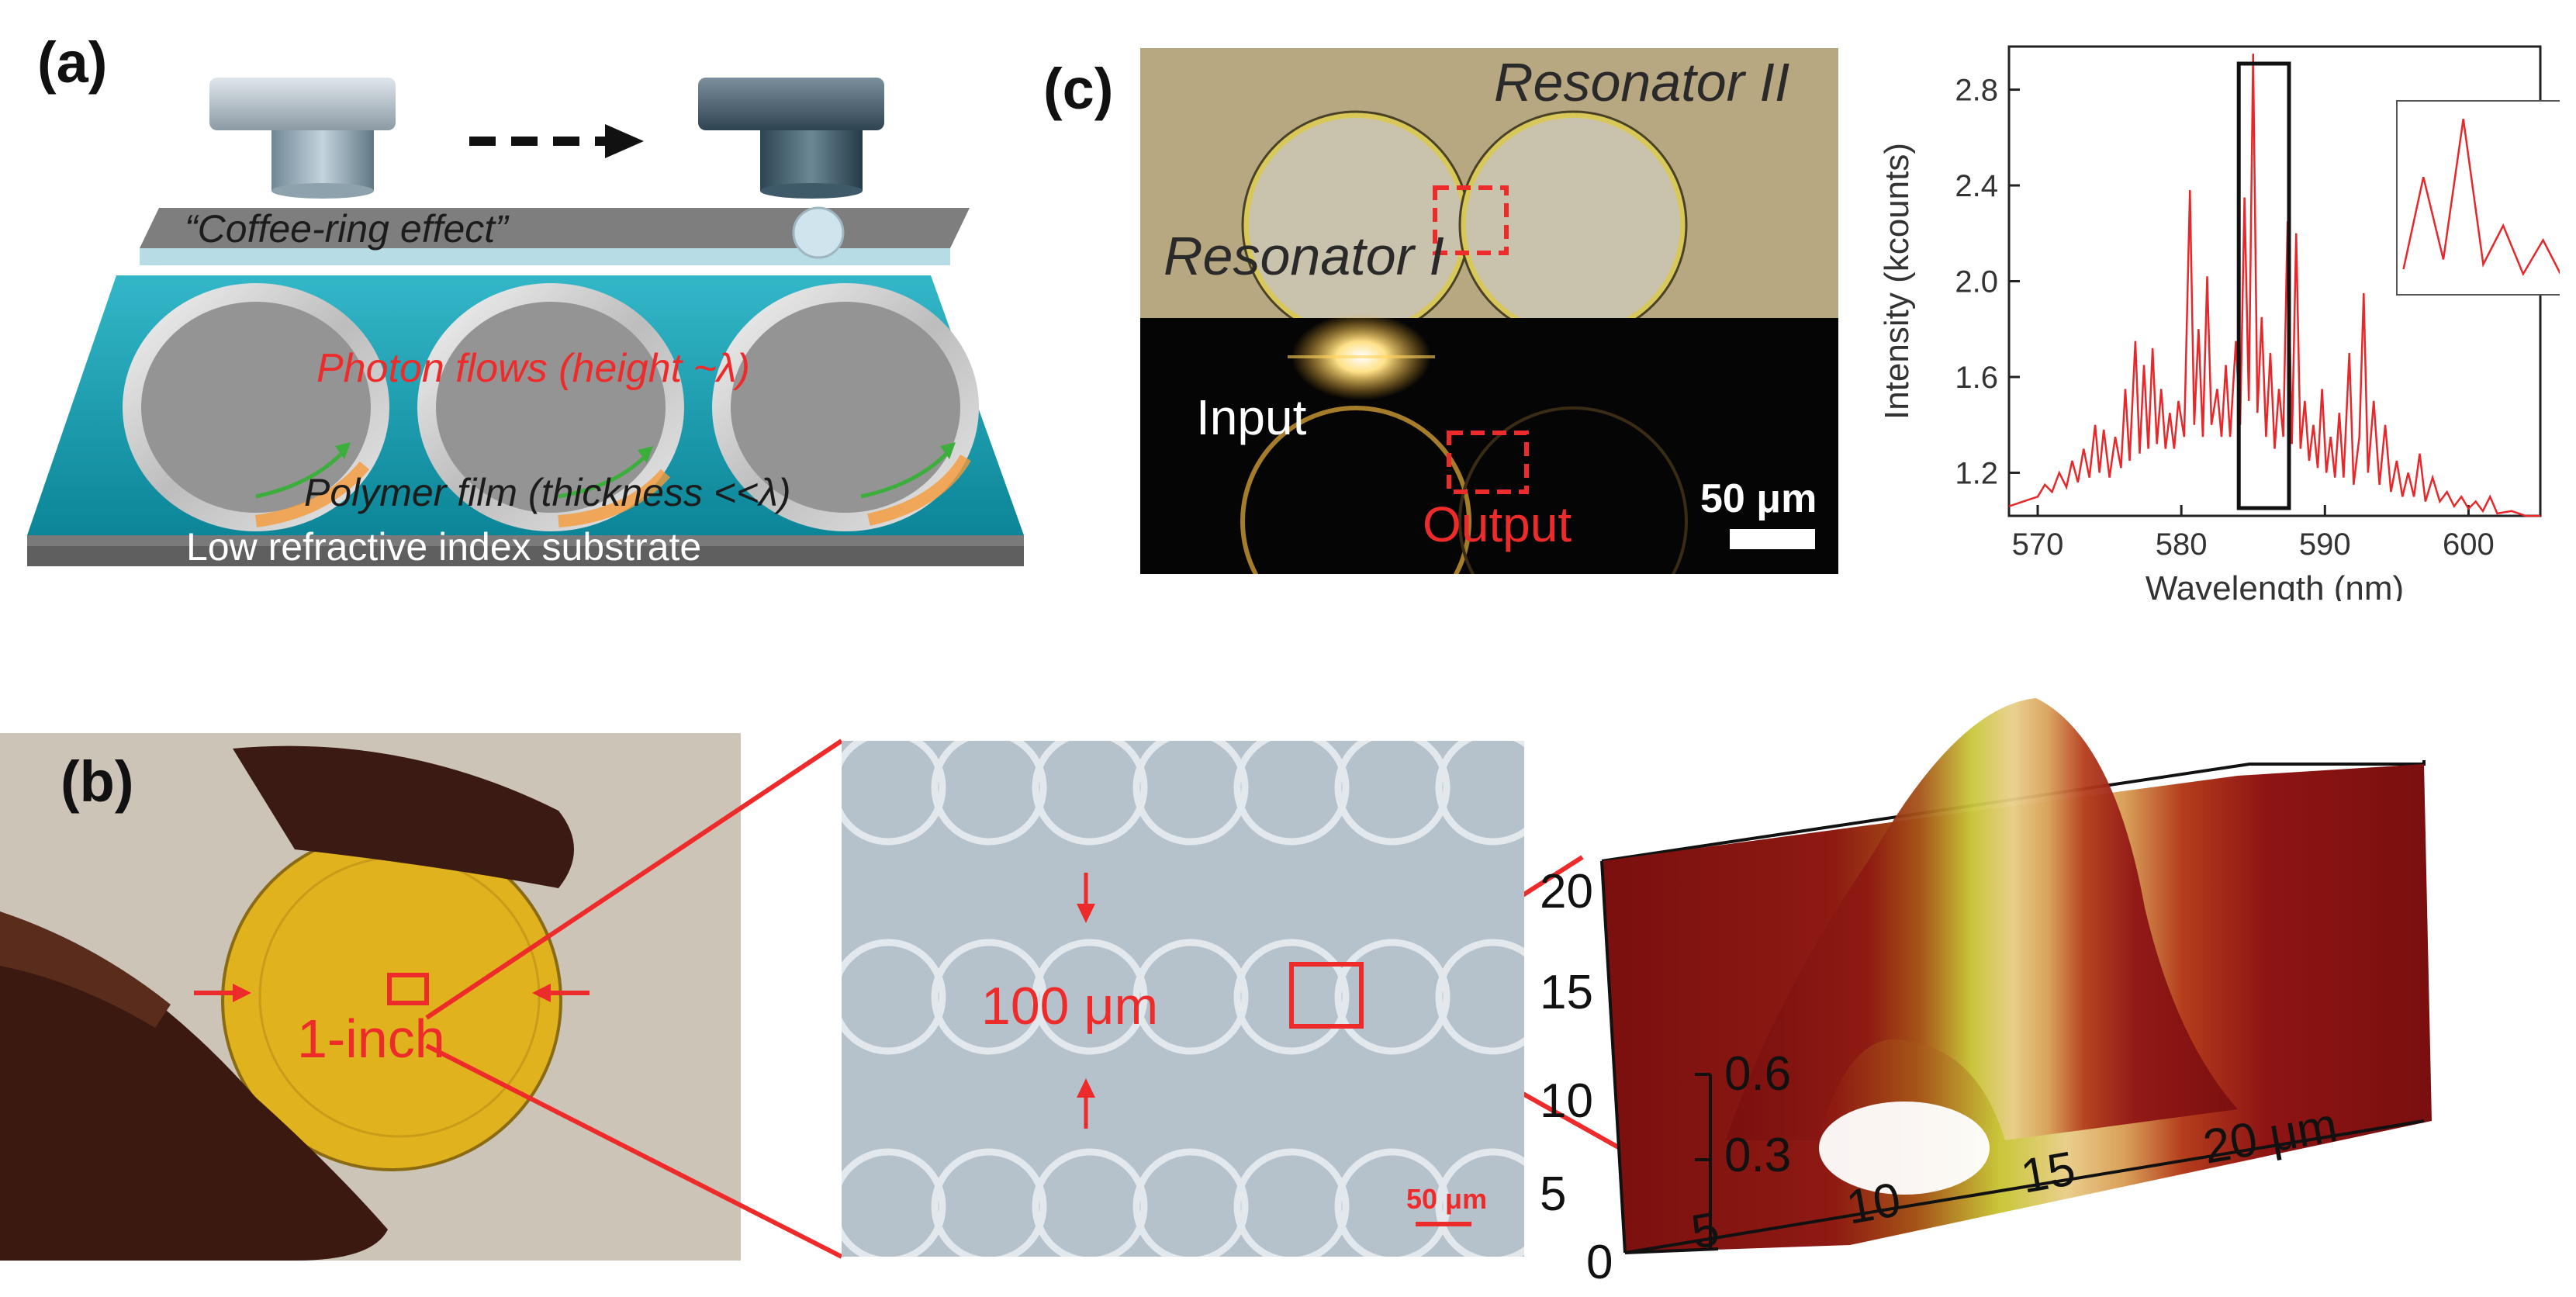 Image resolution: width=2576 pixels, height=1297 pixels. What do you see at coordinates (1078, 89) in the screenshot?
I see `panel-label-c: (c)` at bounding box center [1078, 89].